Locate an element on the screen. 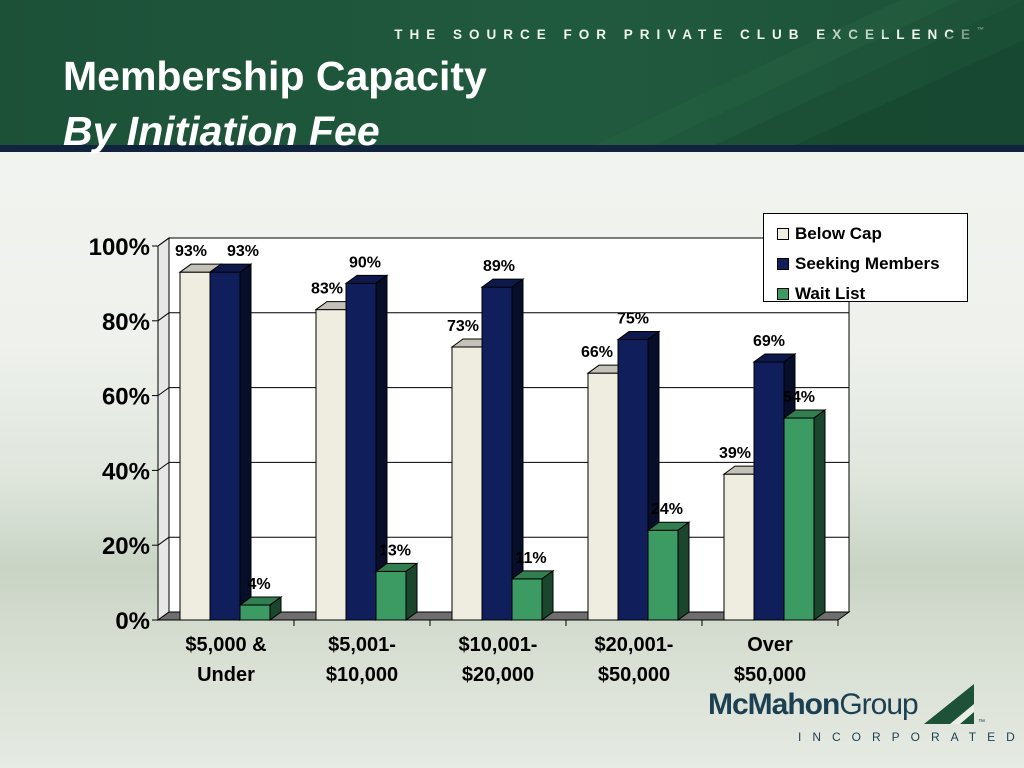  legend-swatch-wait-list is located at coordinates (783, 294).